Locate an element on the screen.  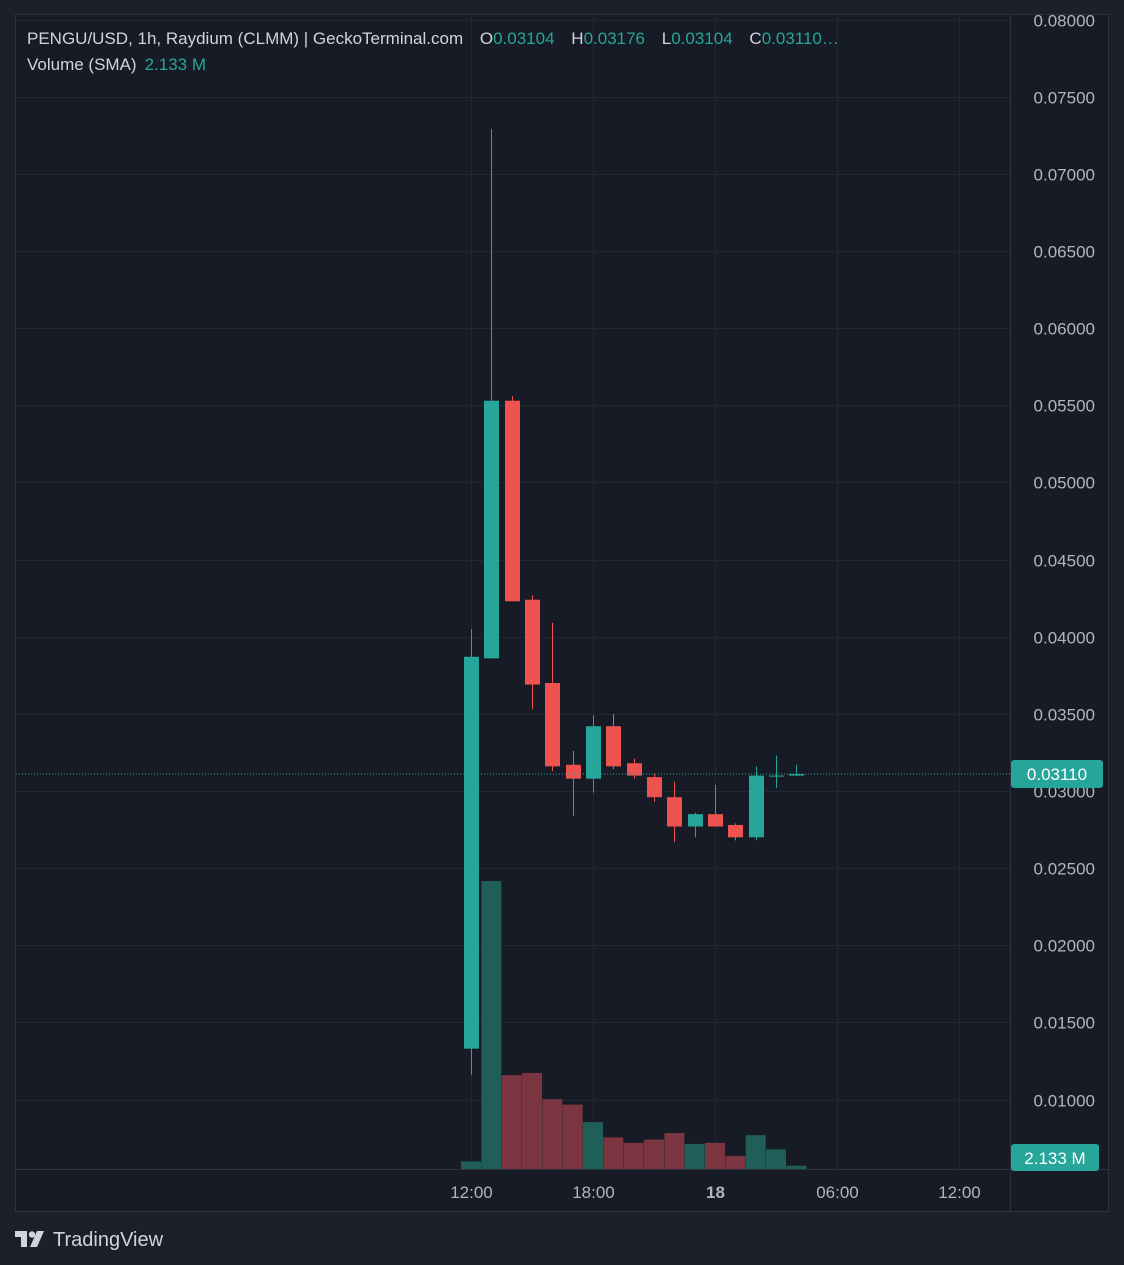
volume-bars is located at coordinates (634, 1025).